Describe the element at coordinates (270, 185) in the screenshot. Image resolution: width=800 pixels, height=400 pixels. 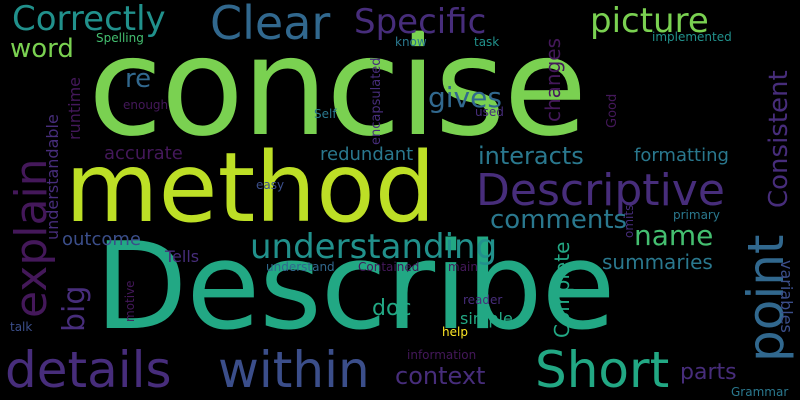
I see `word-easy: easy` at that location.